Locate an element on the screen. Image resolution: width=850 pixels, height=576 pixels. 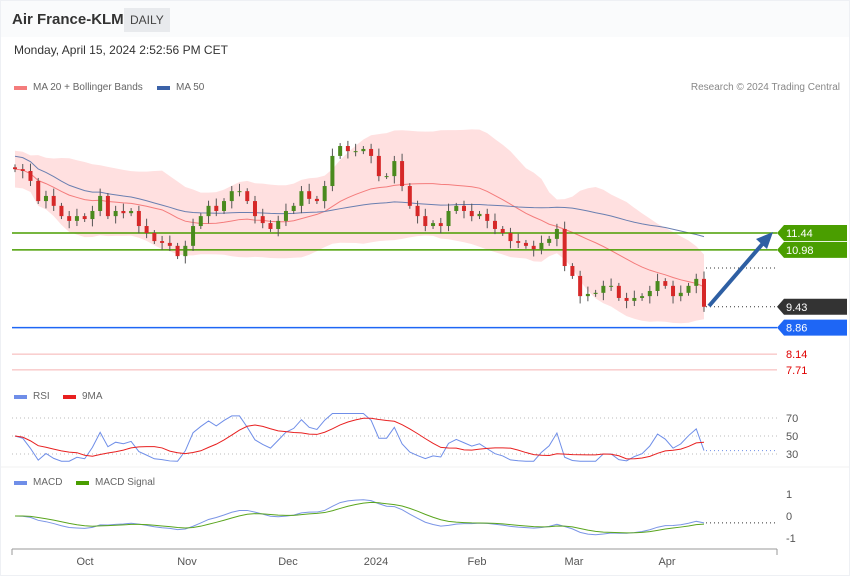
x-tick-label: Mar is located at coordinates (574, 562).